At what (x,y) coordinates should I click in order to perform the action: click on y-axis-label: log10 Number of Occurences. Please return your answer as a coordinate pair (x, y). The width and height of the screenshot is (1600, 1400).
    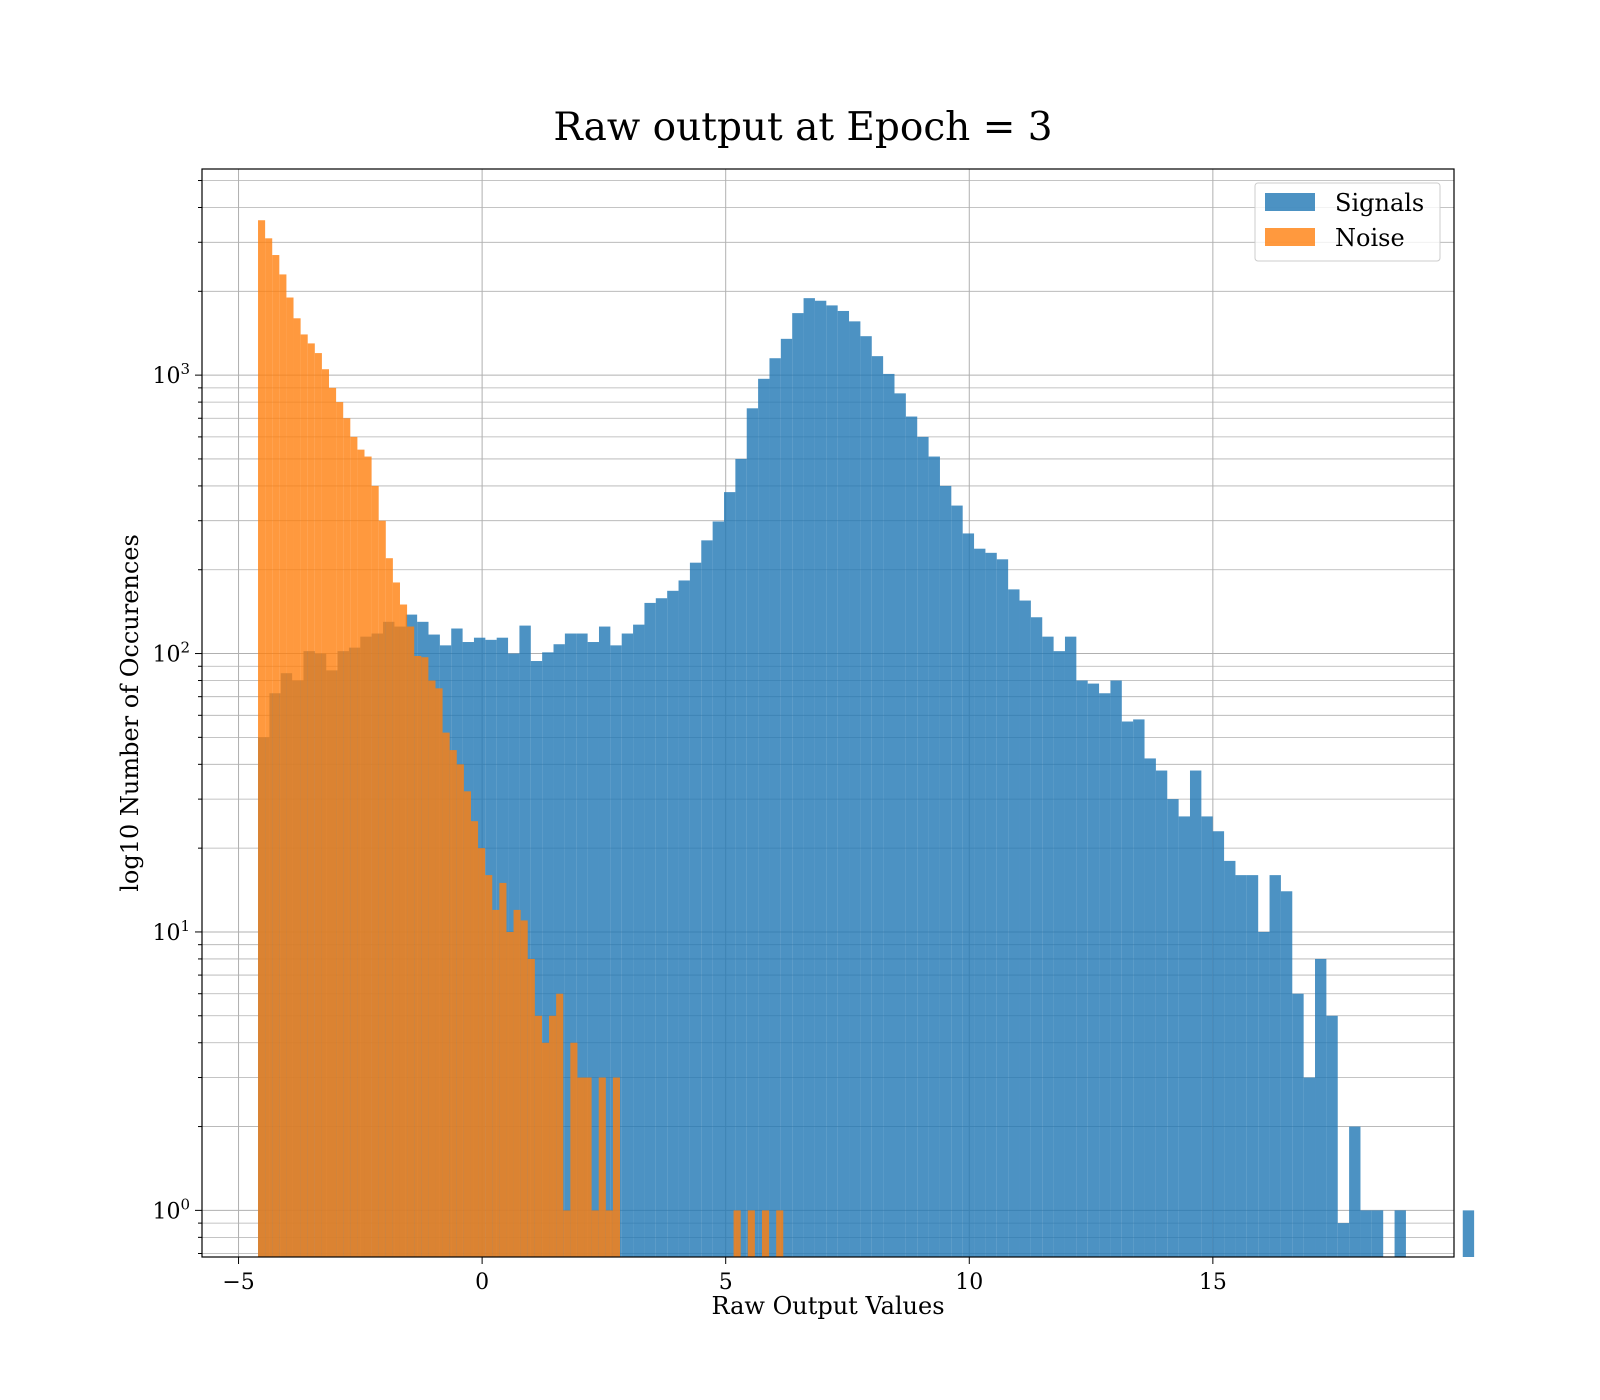
    Looking at the image, I should click on (130, 713).